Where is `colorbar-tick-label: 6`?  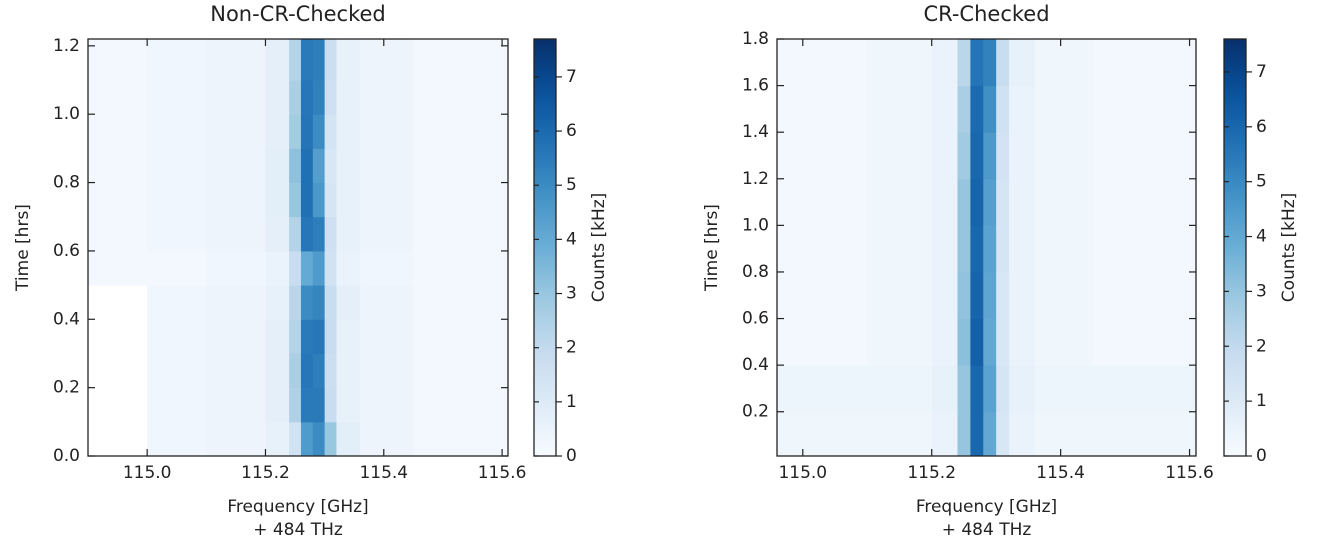 colorbar-tick-label: 6 is located at coordinates (571, 131).